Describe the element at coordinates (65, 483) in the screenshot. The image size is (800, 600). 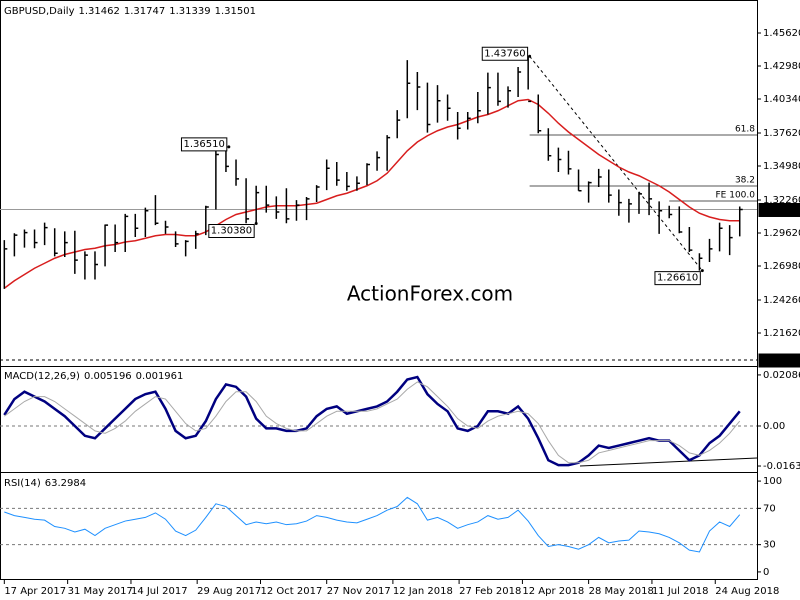
I see `header-part: 63.2984` at that location.